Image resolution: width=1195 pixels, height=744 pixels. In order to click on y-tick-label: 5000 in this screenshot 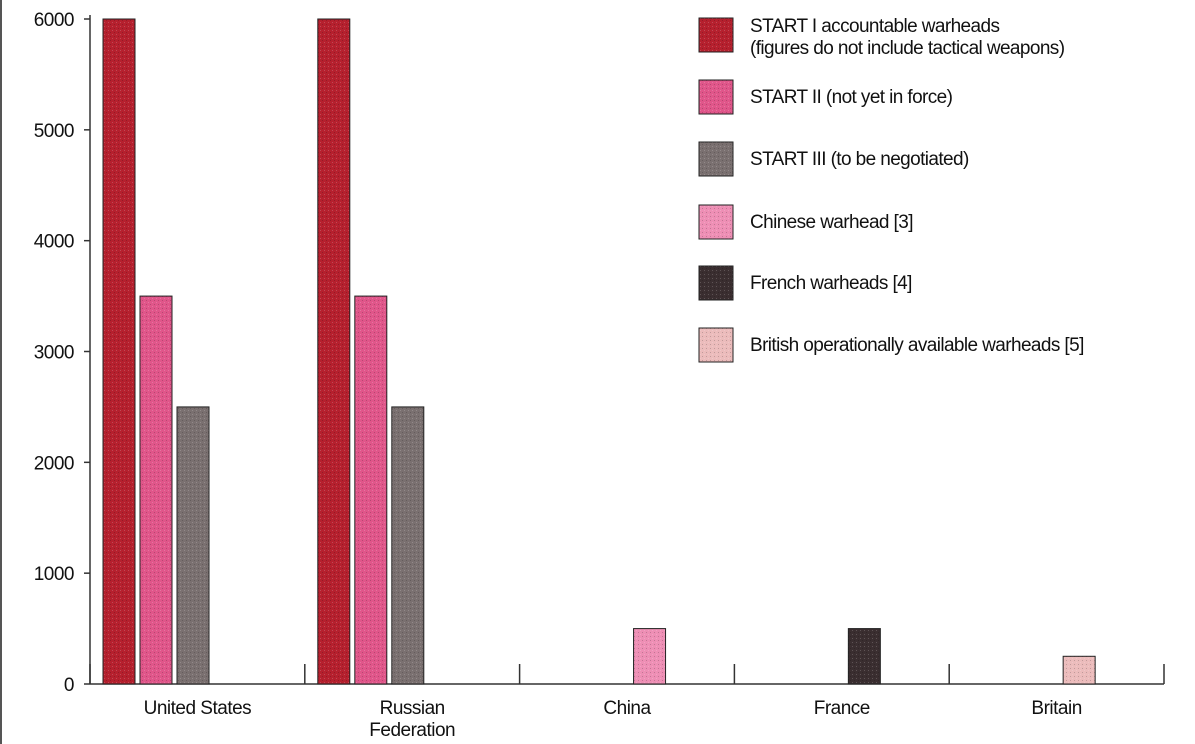, I will do `click(54, 131)`.